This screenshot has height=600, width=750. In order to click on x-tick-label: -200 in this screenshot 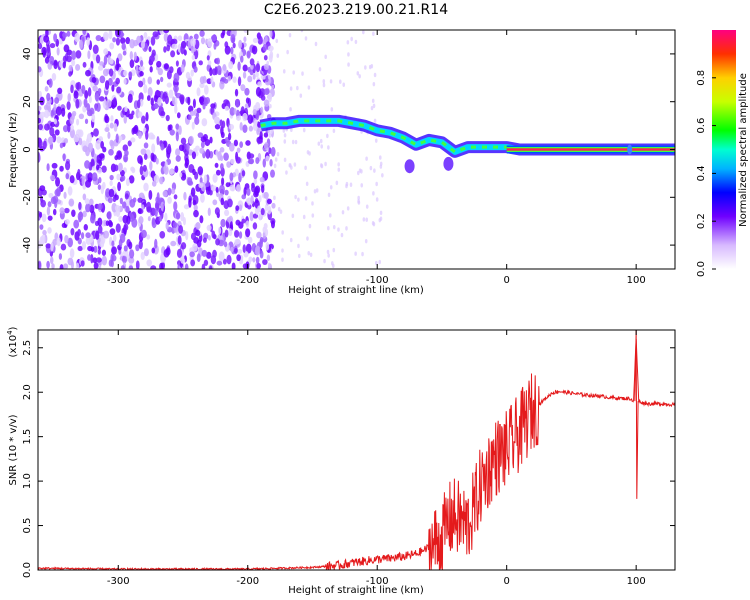, I will do `click(247, 581)`.